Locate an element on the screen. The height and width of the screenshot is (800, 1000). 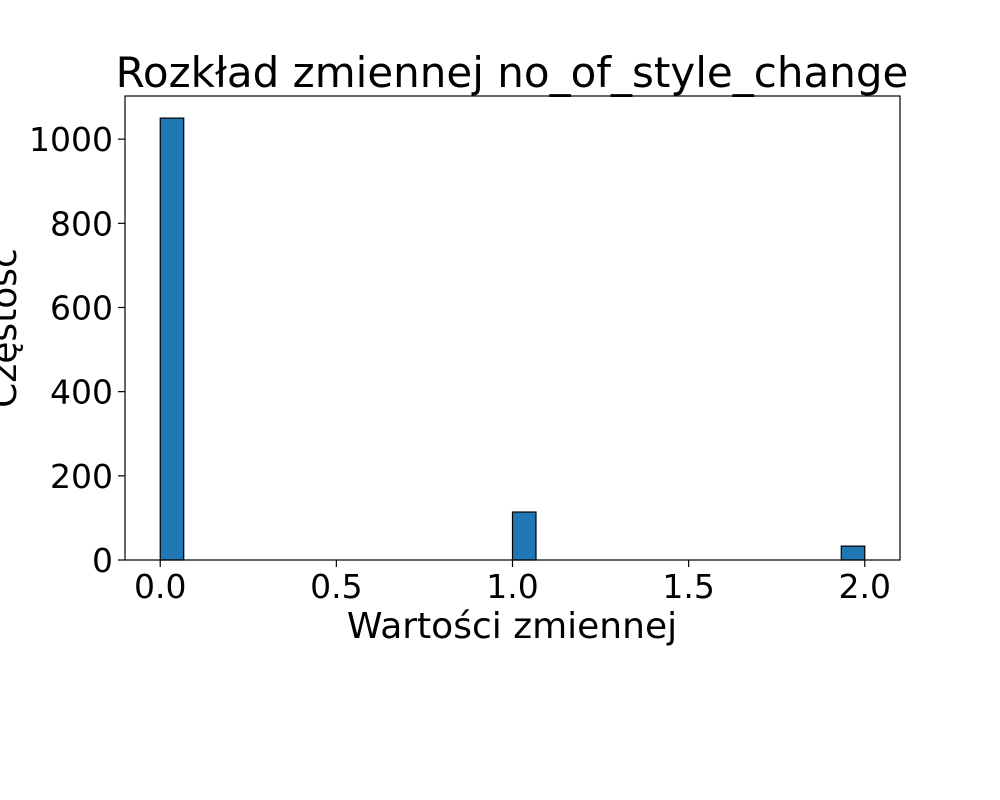
x-tick-label: 2.0 is located at coordinates (865, 586).